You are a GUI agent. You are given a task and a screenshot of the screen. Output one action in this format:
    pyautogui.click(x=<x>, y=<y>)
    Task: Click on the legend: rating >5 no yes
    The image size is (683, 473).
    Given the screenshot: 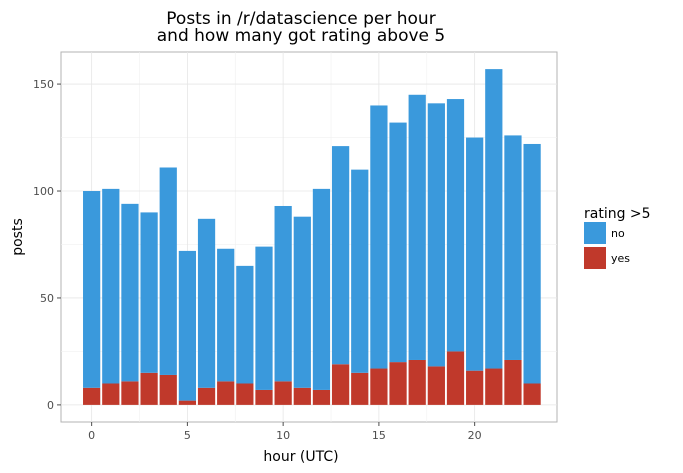 What is the action you would take?
    pyautogui.click(x=617, y=237)
    